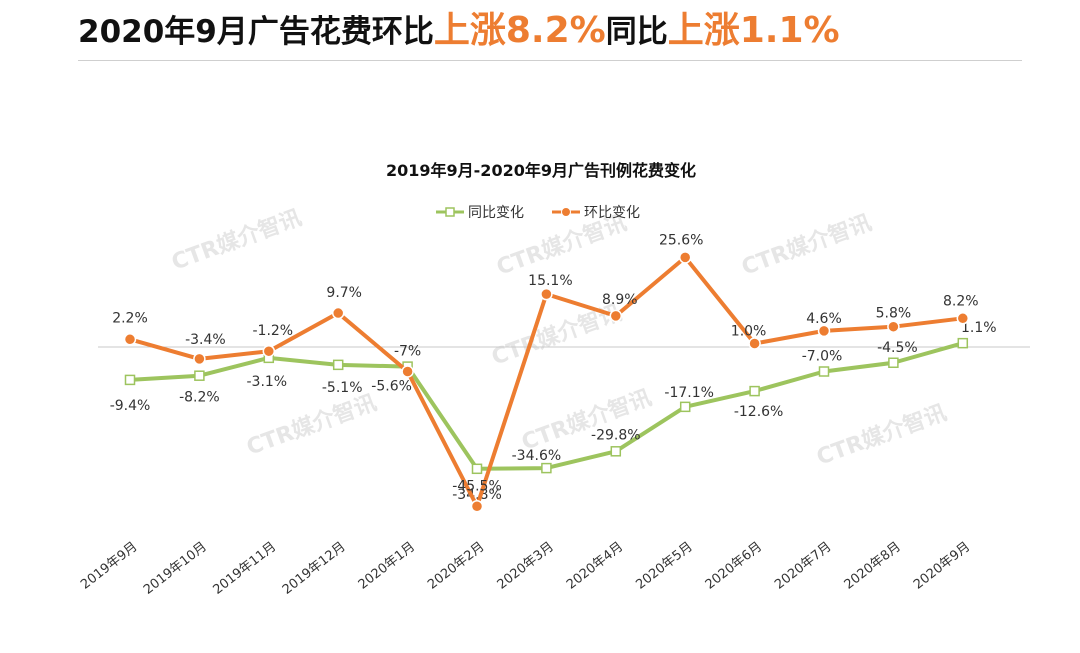 The image size is (1080, 653). Describe the element at coordinates (519, 30) in the screenshot. I see `headline-mom-rise: 上涨8.2%` at that location.